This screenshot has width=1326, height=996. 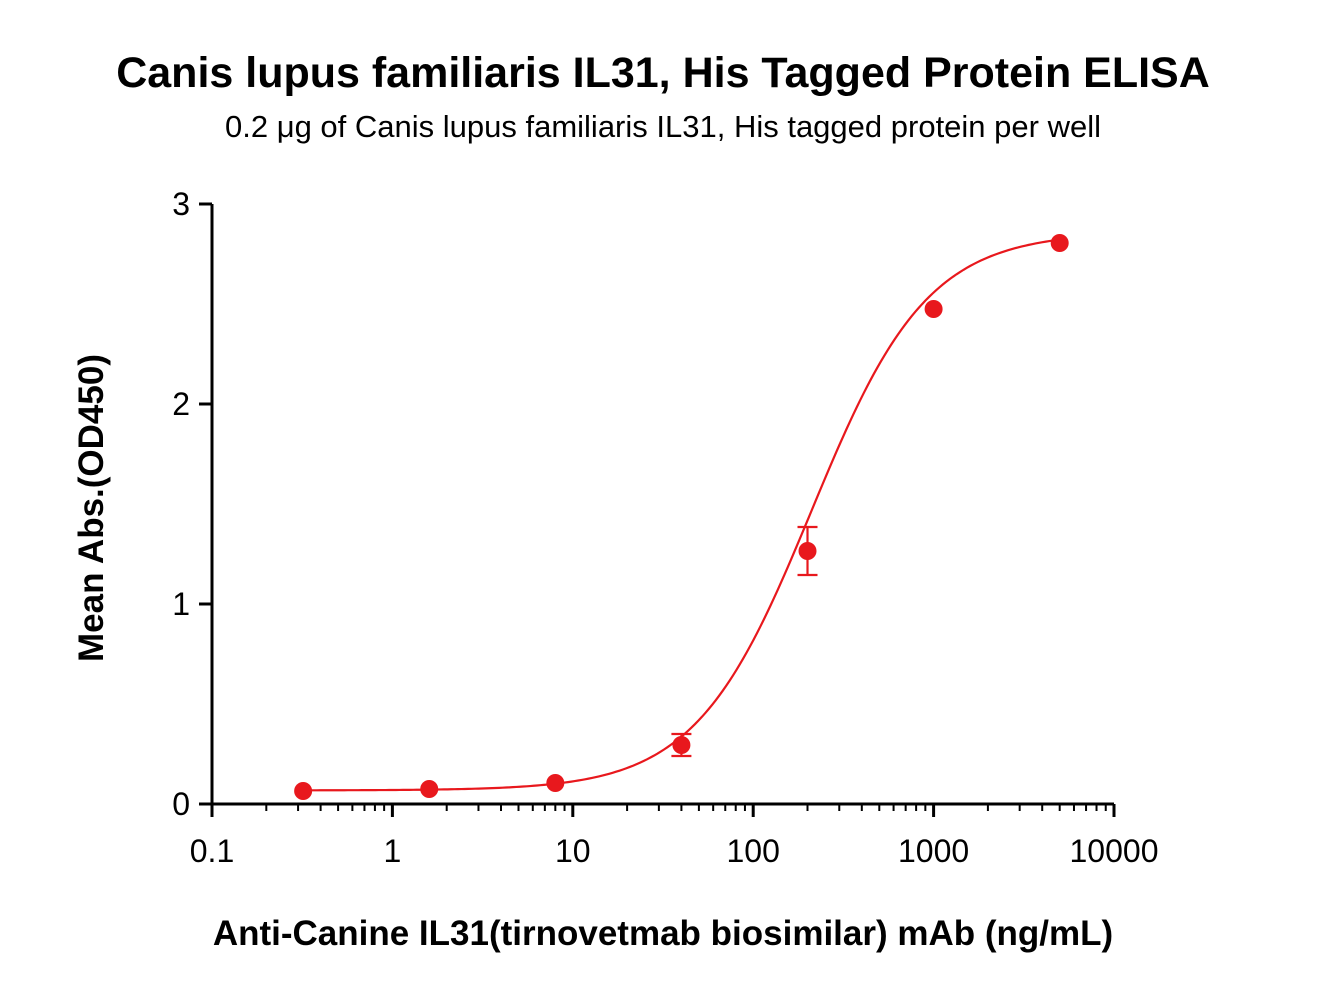 I want to click on y-tick-label: 1, so click(x=181, y=604).